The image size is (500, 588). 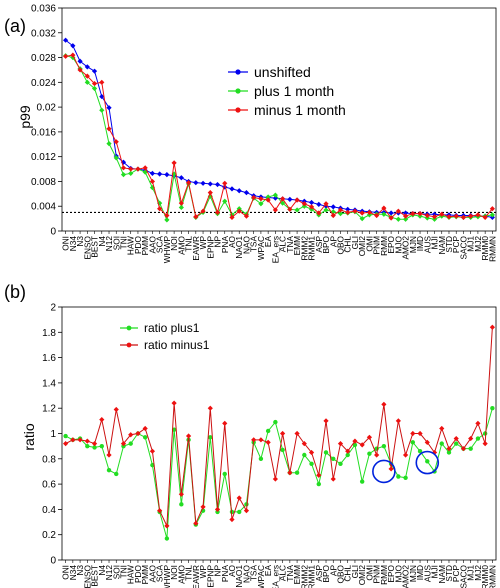 I want to click on a-category-label: BEST, so click(x=95, y=247).